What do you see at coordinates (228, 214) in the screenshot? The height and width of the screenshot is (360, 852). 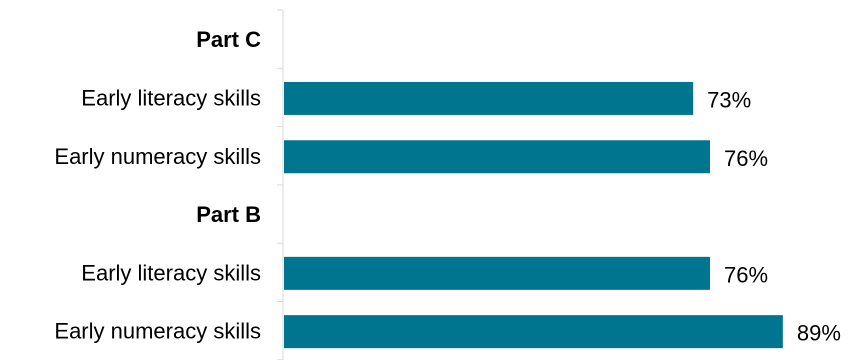 I see `group-label: Part B` at bounding box center [228, 214].